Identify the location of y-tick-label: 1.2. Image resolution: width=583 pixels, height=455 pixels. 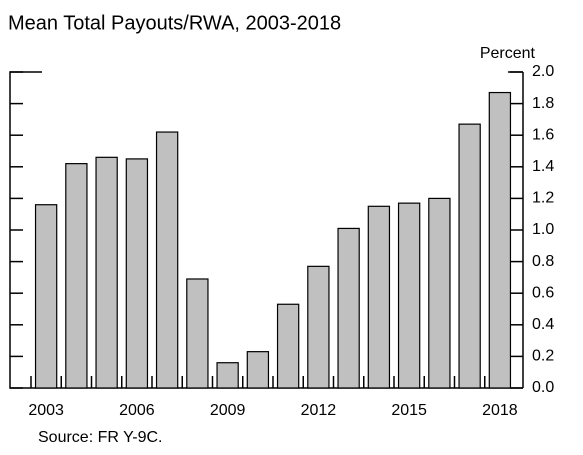
(543, 198).